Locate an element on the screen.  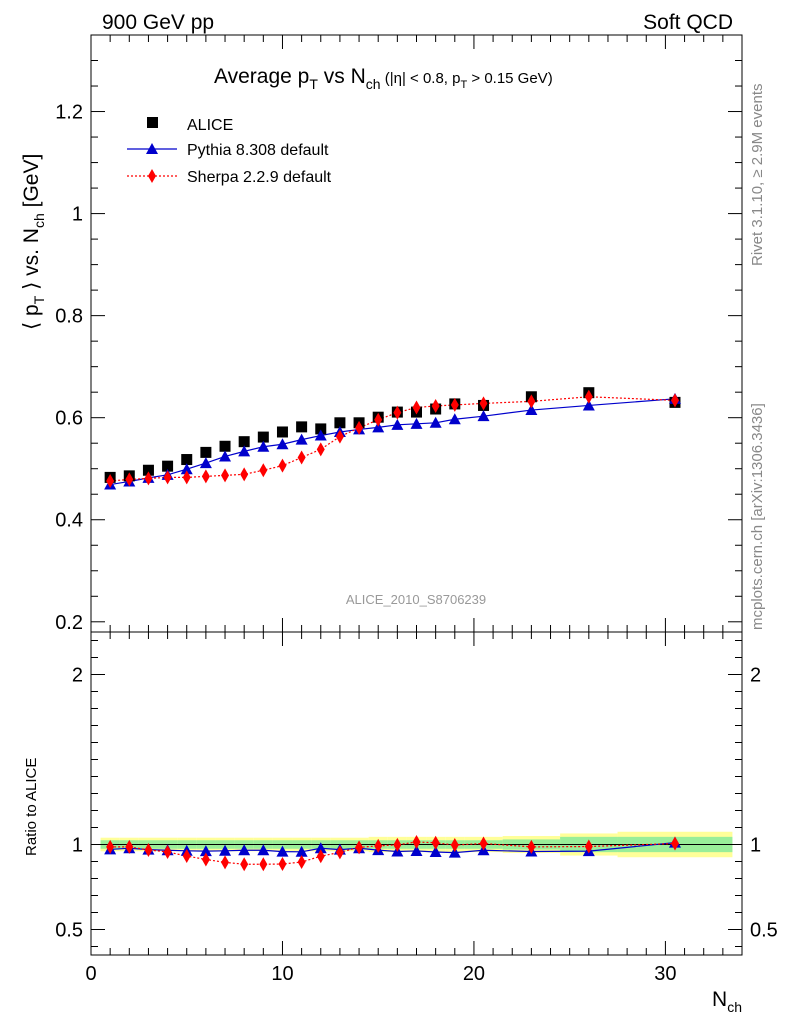
title-main: Average p is located at coordinates (261, 76).